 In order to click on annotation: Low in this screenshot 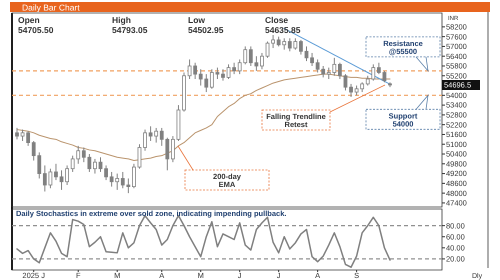, I will do `click(197, 20)`.